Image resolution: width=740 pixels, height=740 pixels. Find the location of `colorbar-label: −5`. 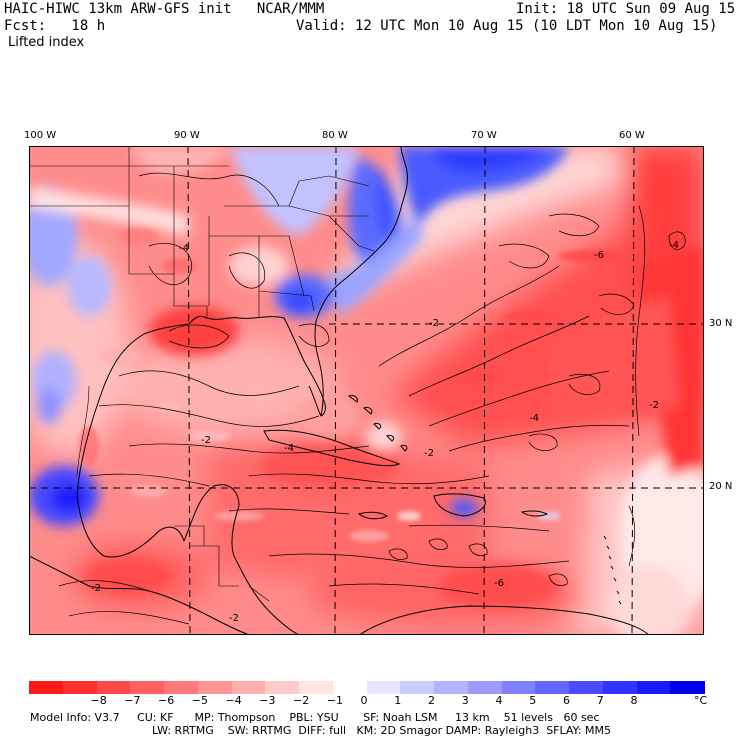

colorbar-label: −5 is located at coordinates (199, 700).